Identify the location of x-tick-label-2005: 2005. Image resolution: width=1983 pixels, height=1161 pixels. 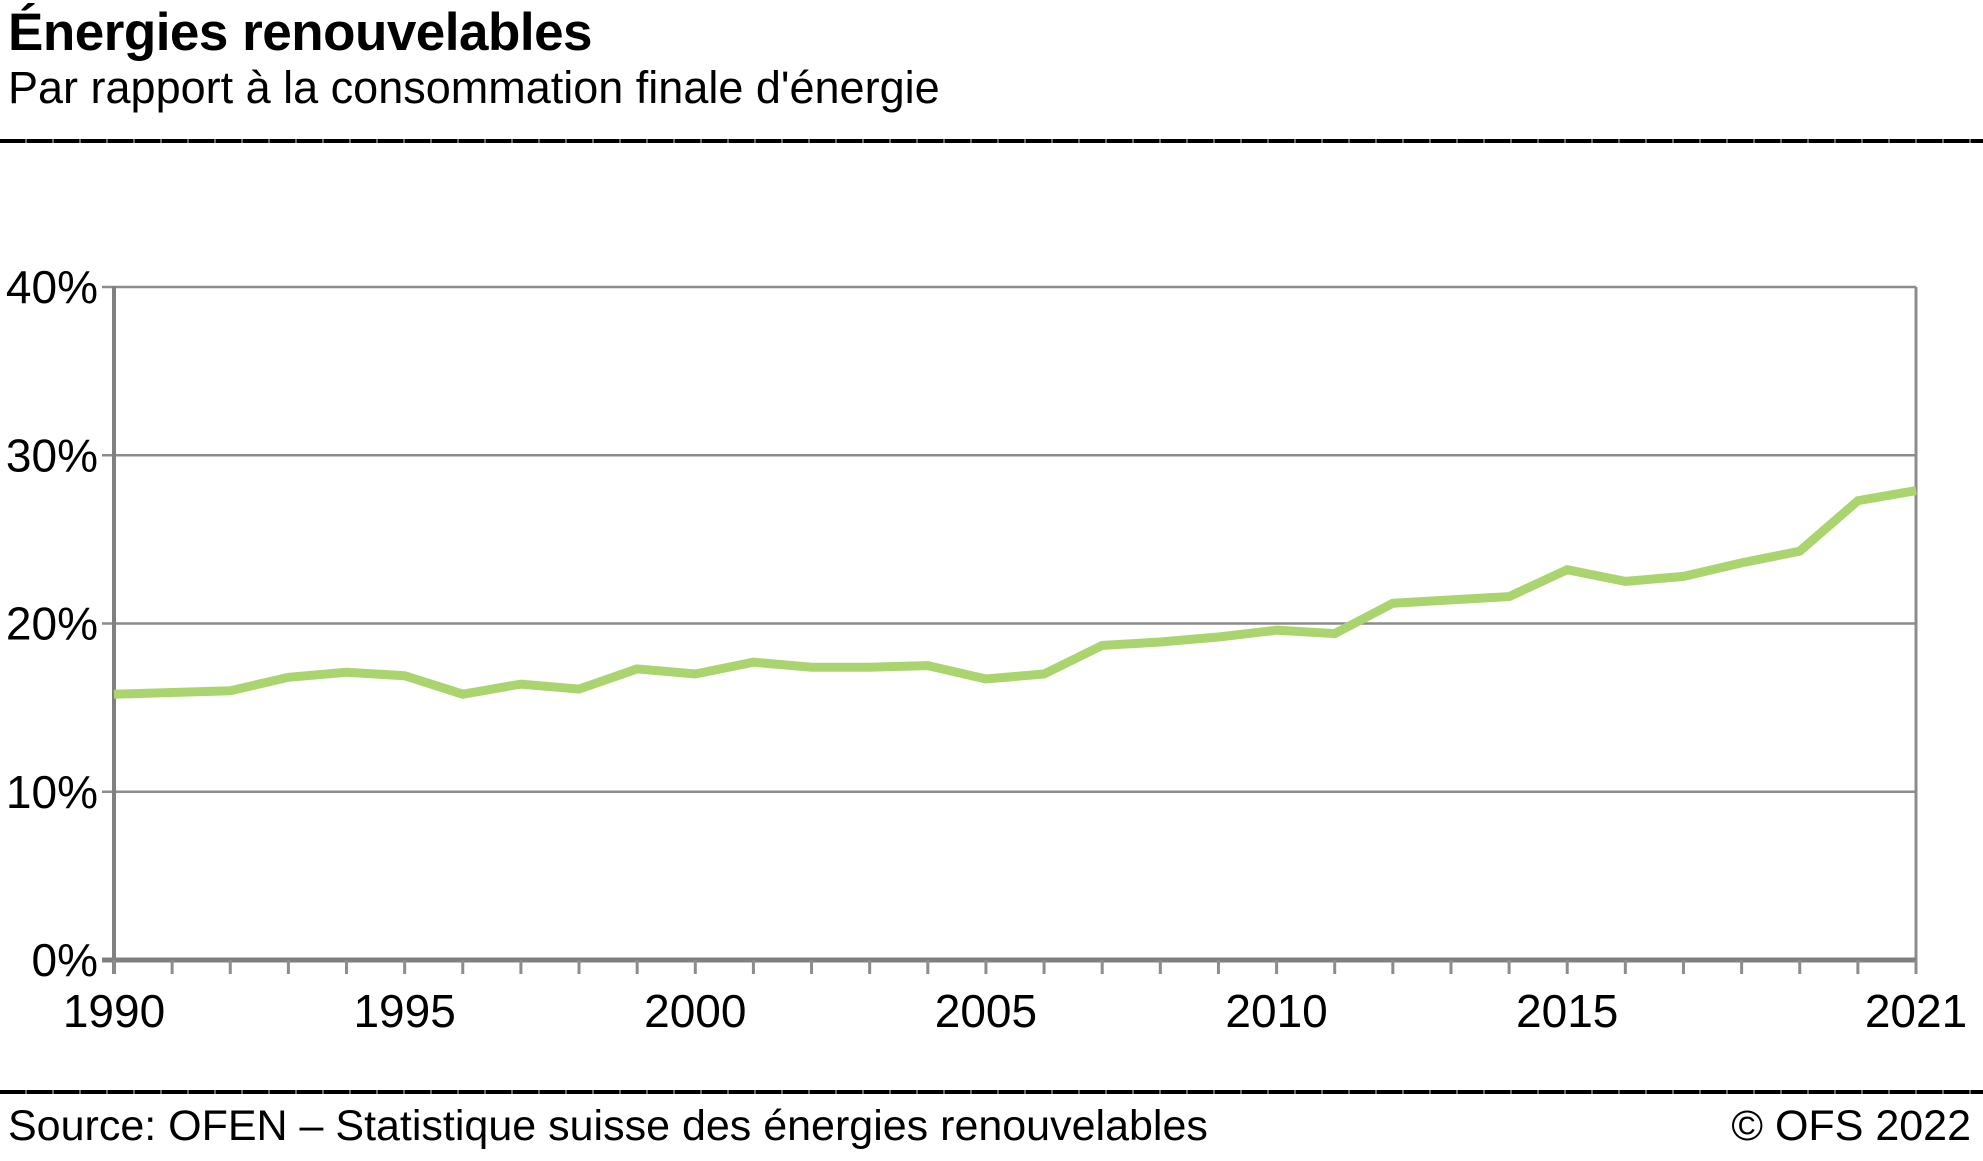
(986, 1011).